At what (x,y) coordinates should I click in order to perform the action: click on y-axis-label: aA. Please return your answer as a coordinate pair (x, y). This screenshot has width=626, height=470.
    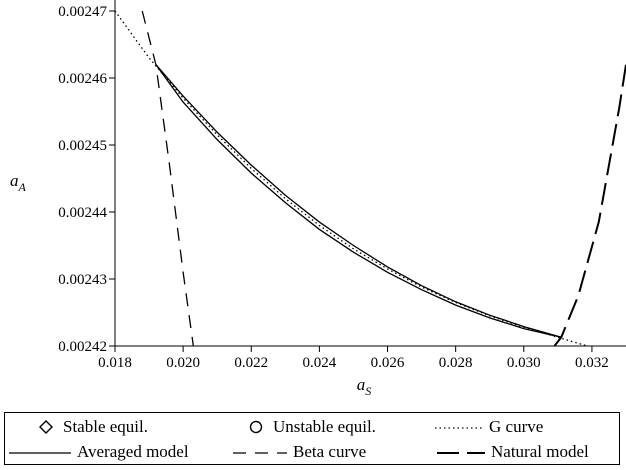
    Looking at the image, I should click on (18, 182).